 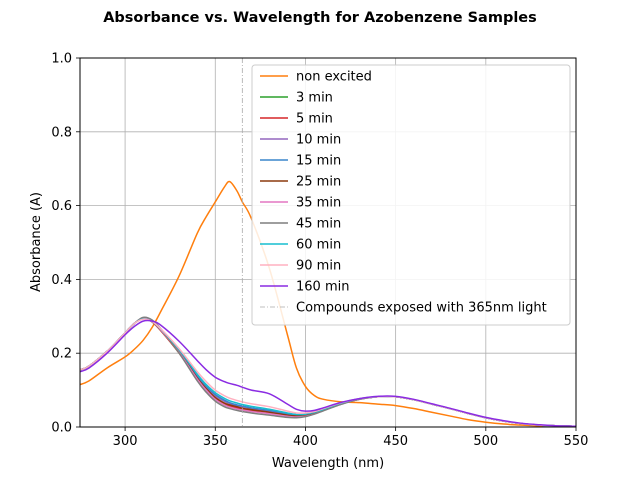 What do you see at coordinates (305, 441) in the screenshot?
I see `x-tick-label: 400` at bounding box center [305, 441].